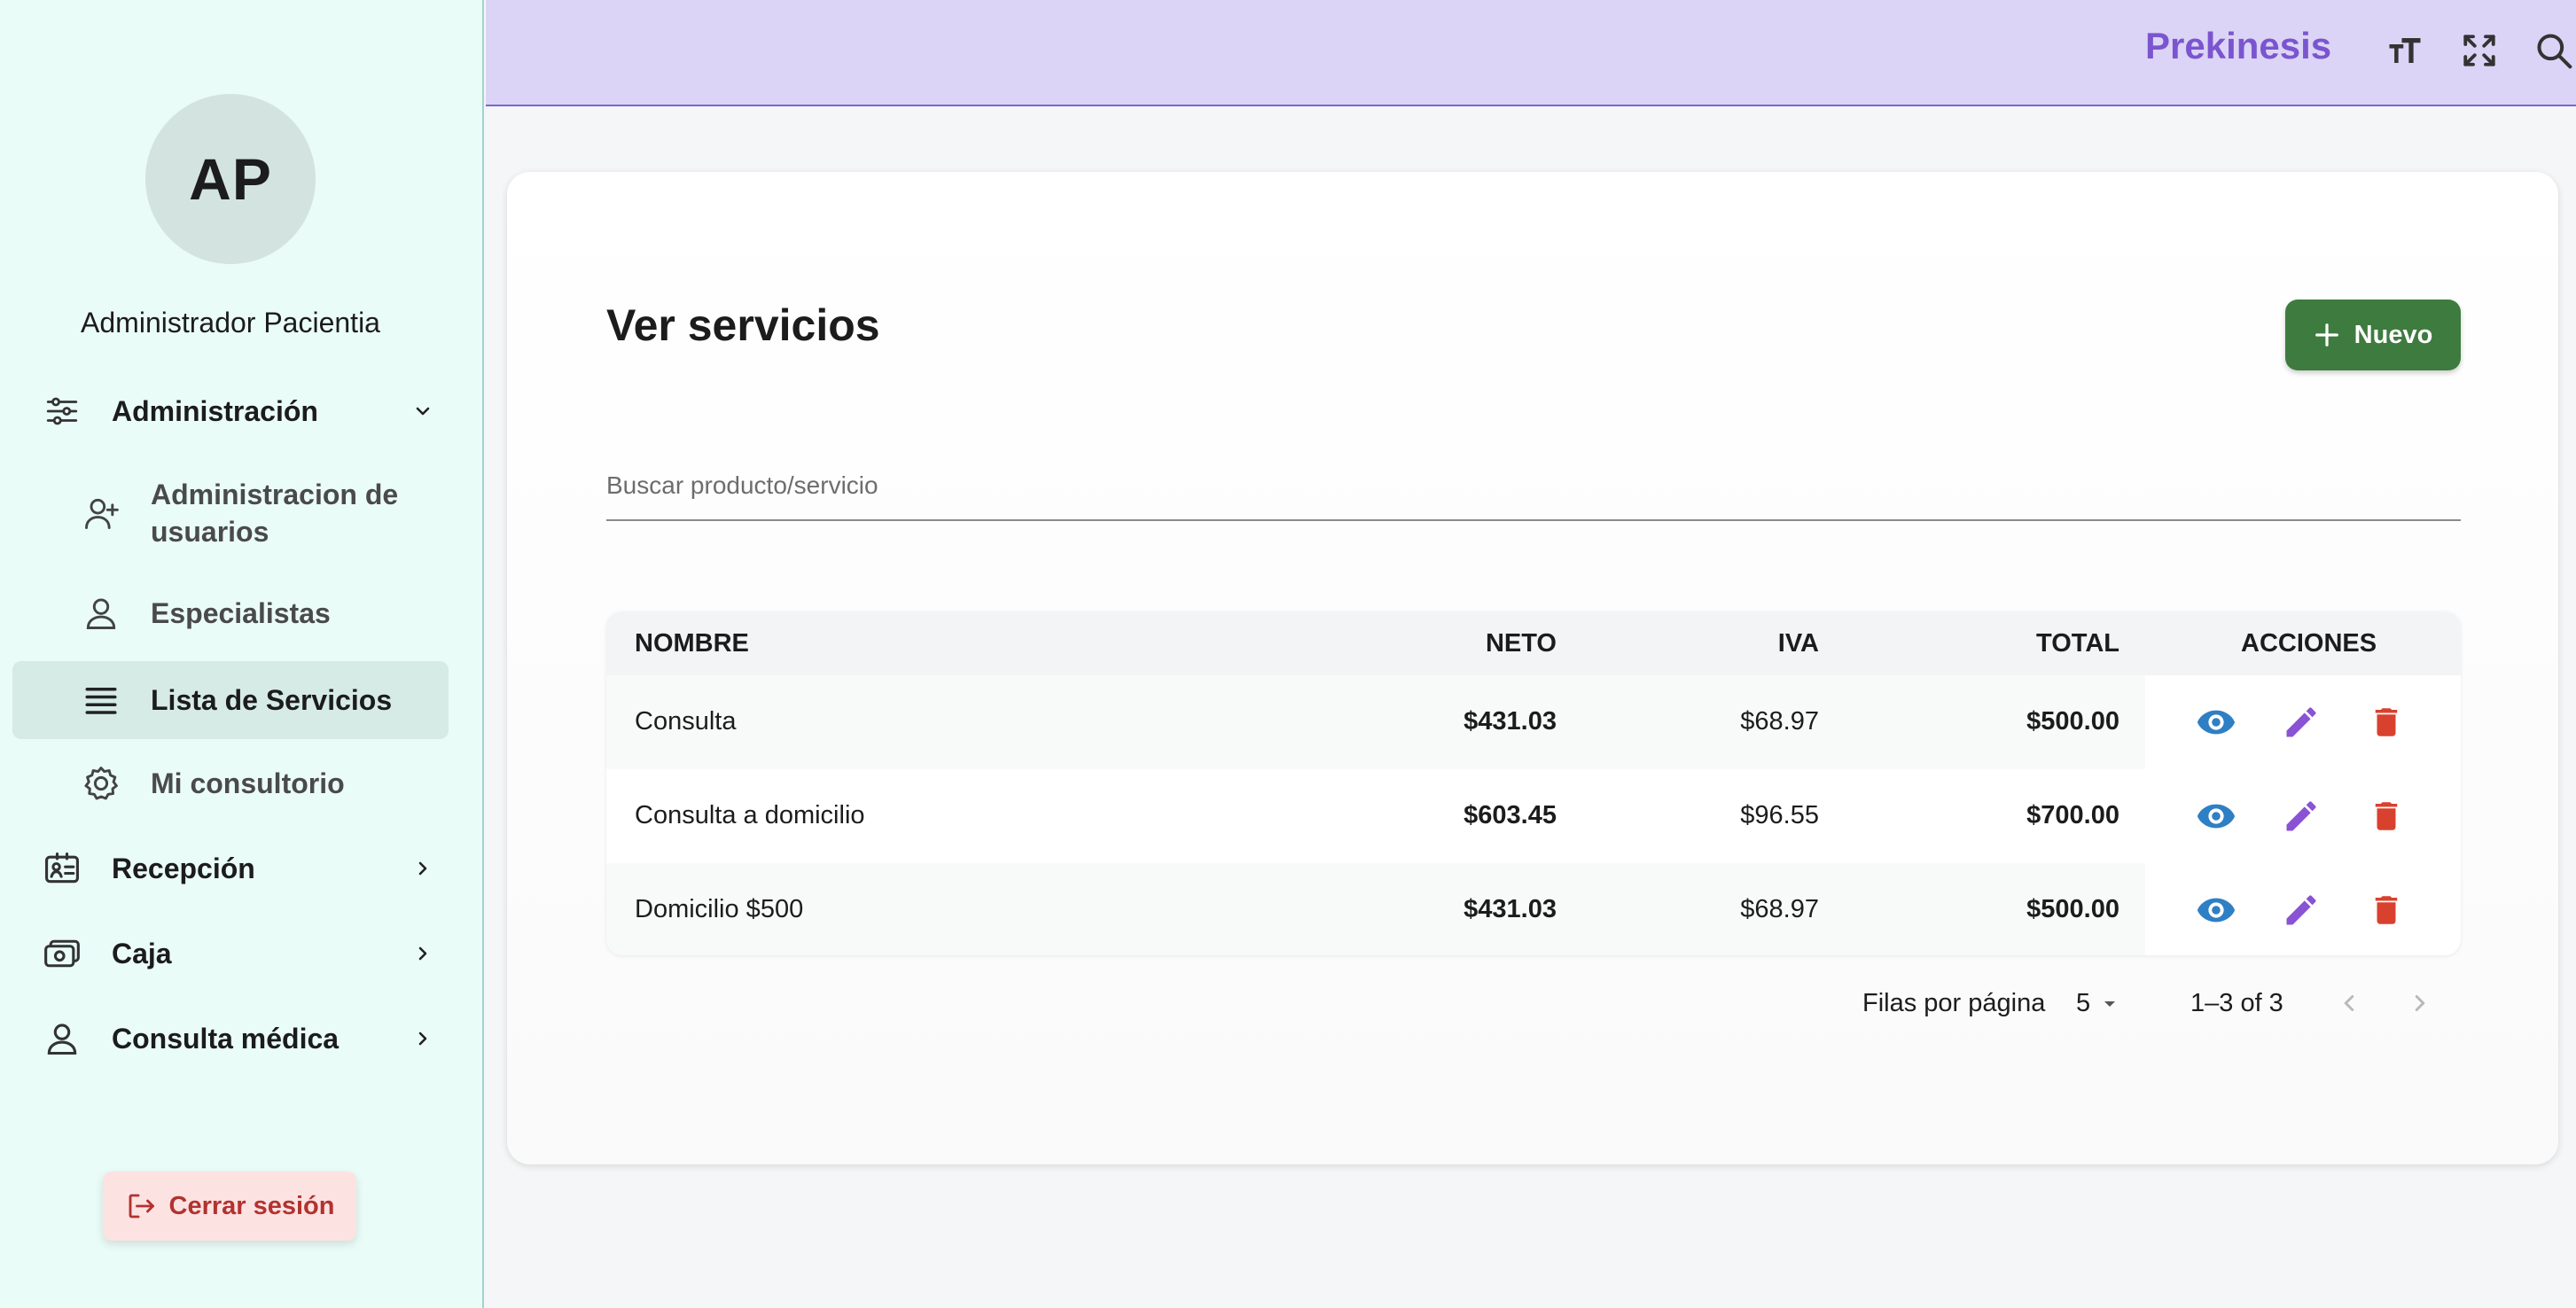 The height and width of the screenshot is (1308, 2576). Describe the element at coordinates (719, 909) in the screenshot. I see `cell-nombre: Domicilio $500` at that location.